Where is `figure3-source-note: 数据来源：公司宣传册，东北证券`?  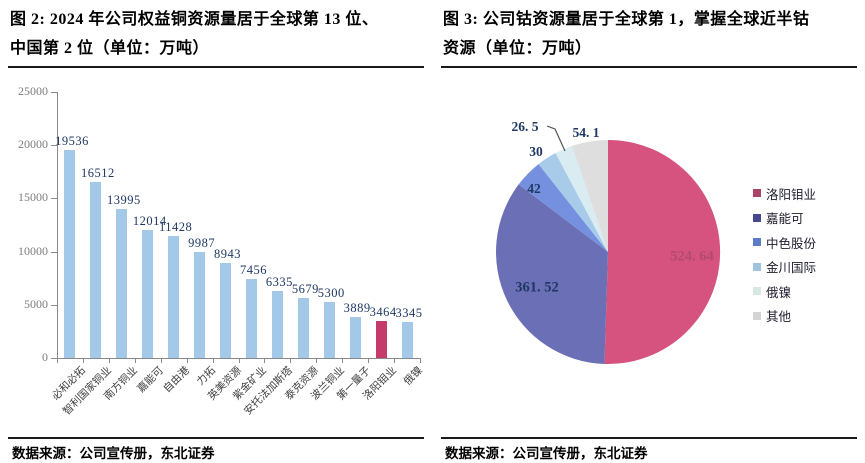
figure3-source-note: 数据来源：公司宣传册，东北证券 is located at coordinates (546, 453).